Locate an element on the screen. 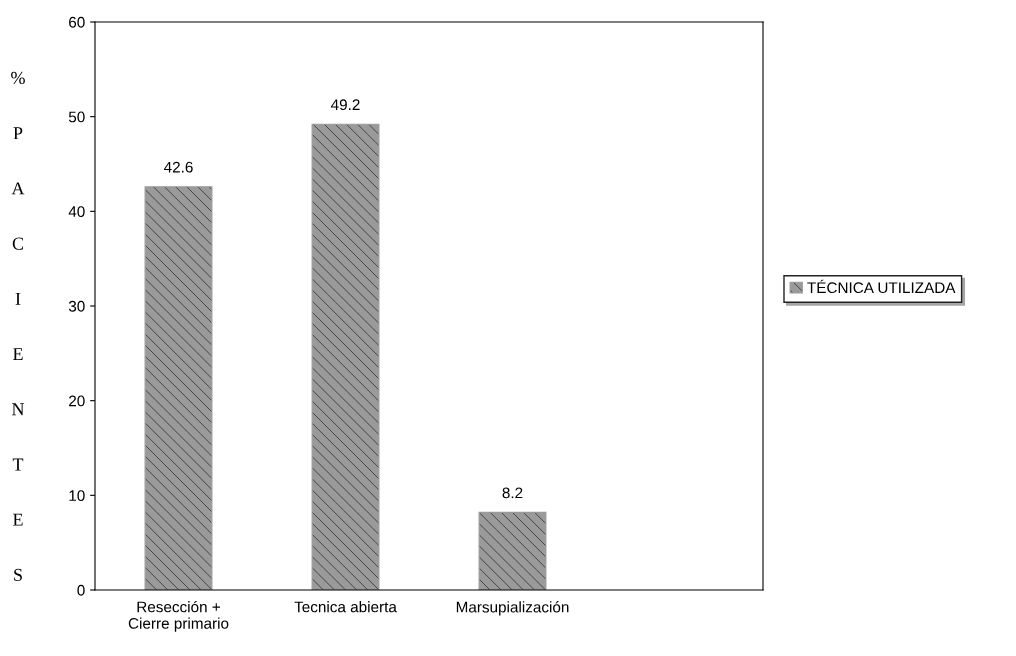 This screenshot has width=1016, height=656. y-tick-label: 10 is located at coordinates (77, 496).